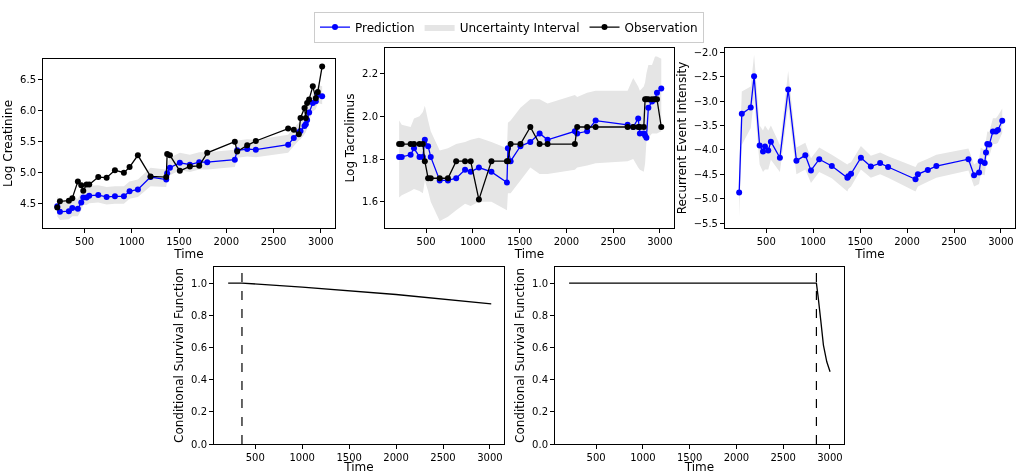  What do you see at coordinates (28, 79) in the screenshot?
I see `y-tick-label: 6.5` at bounding box center [28, 79].